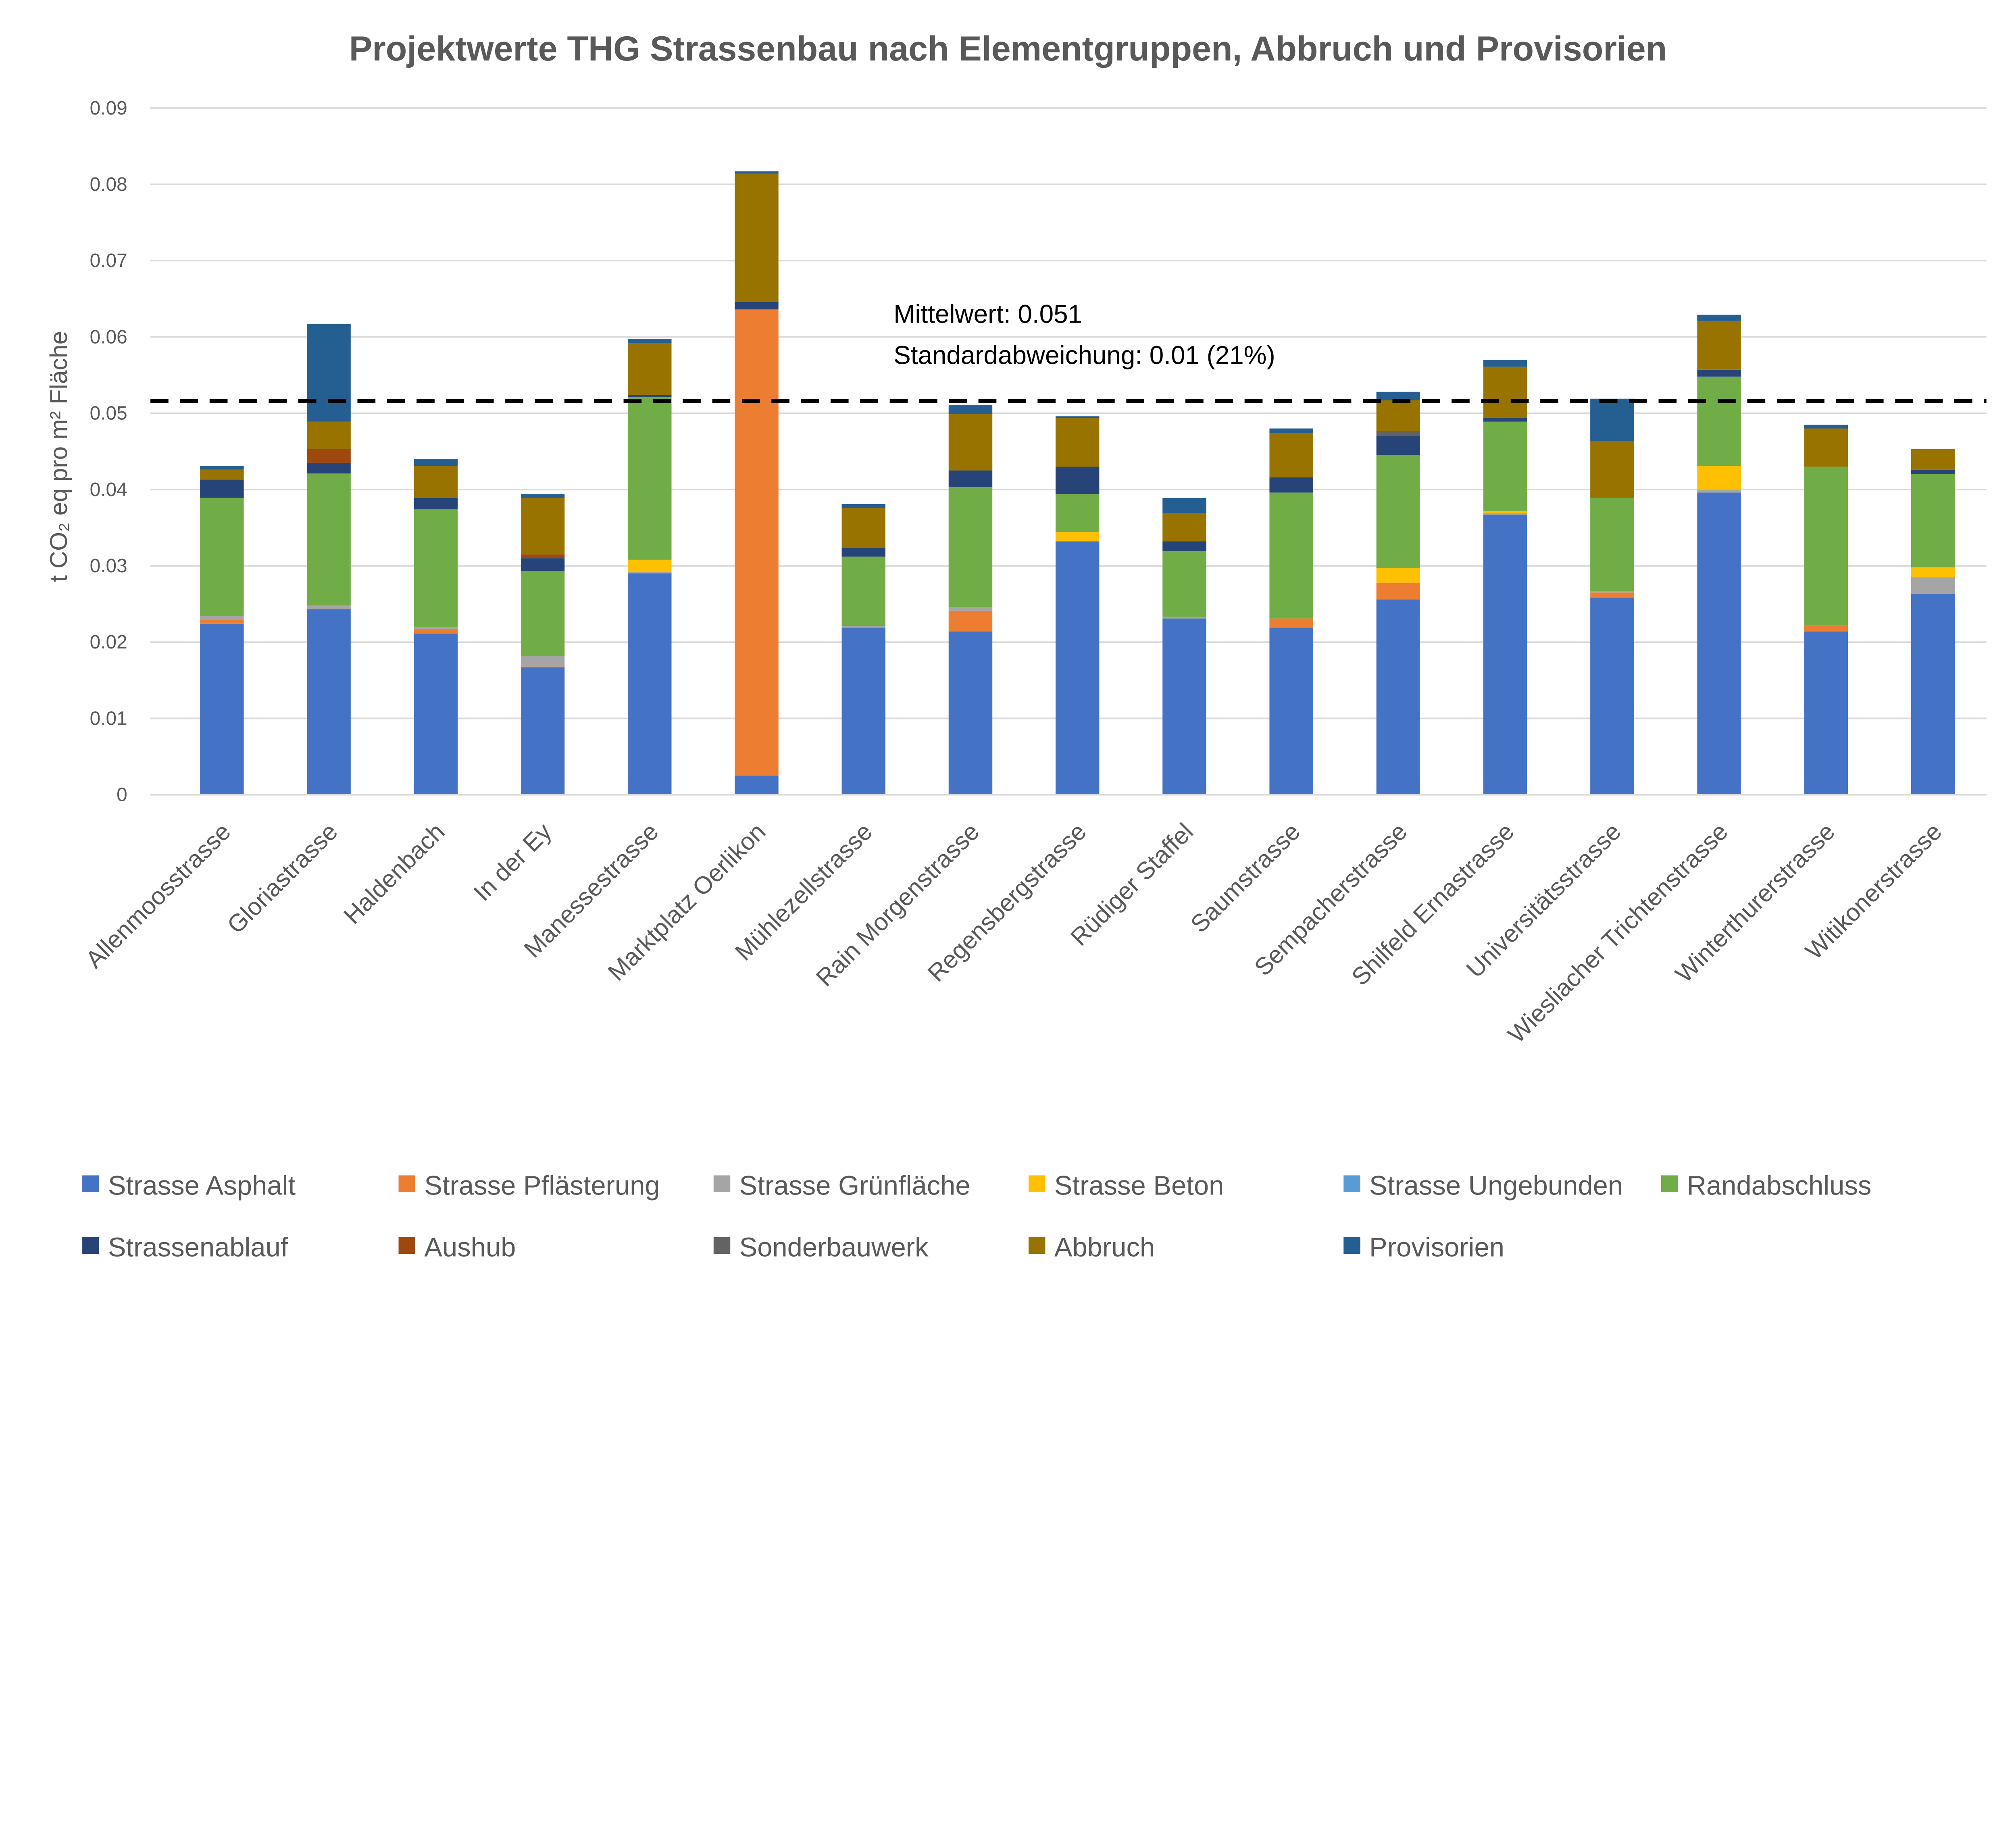 The height and width of the screenshot is (1847, 2016). Describe the element at coordinates (543, 556) in the screenshot. I see `bar-segment-aushub` at that location.